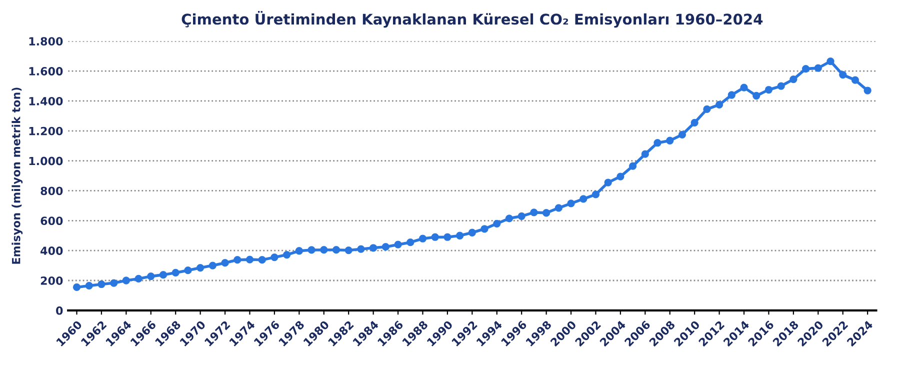  What do you see at coordinates (51, 221) in the screenshot?
I see `y-tick-label: 600` at bounding box center [51, 221].